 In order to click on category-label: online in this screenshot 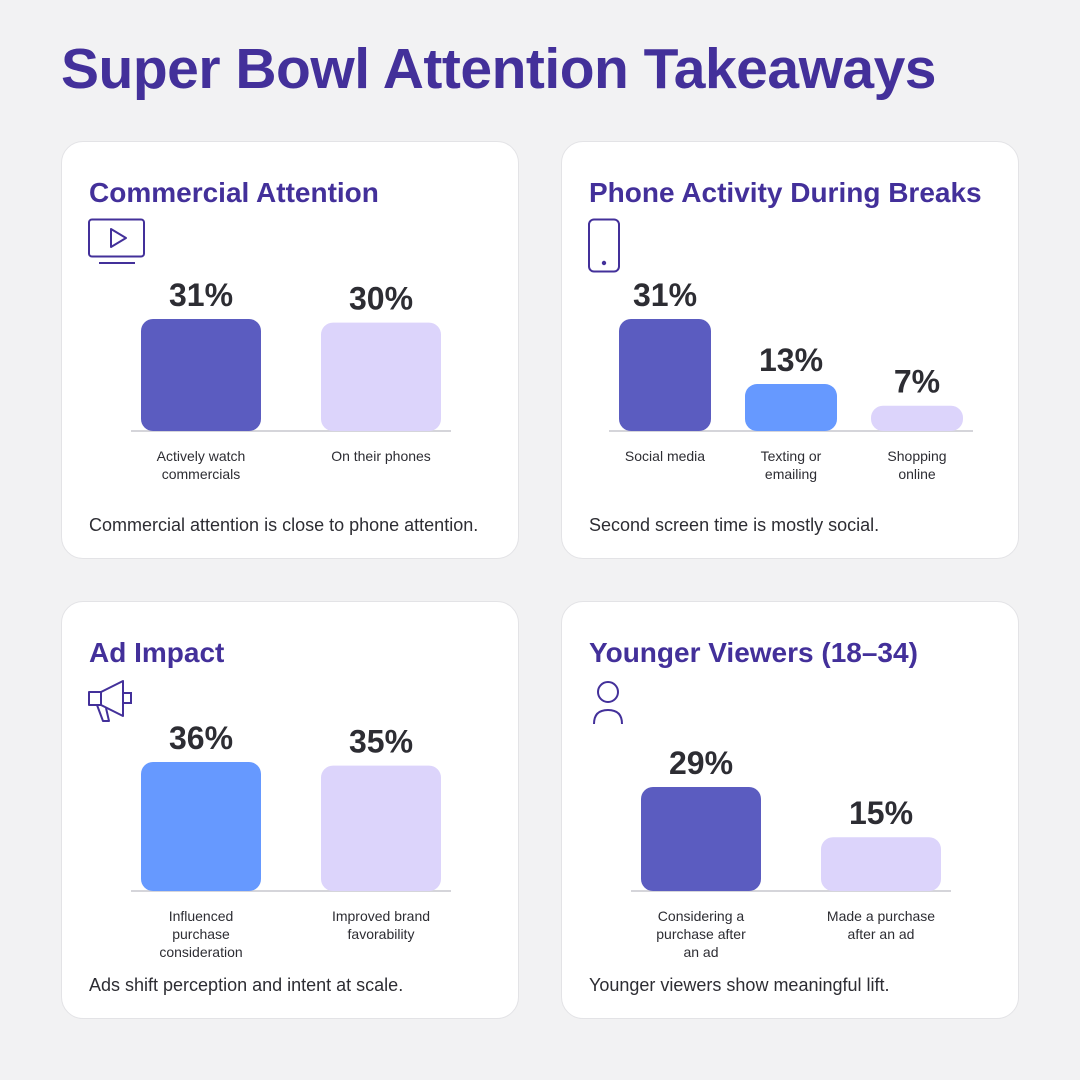, I will do `click(917, 474)`.